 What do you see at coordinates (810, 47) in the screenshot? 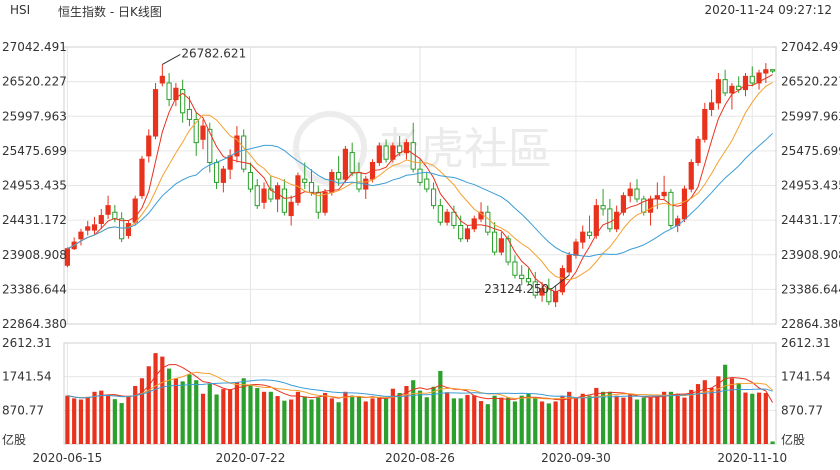
I see `price-tick-right: 27042.491` at bounding box center [810, 47].